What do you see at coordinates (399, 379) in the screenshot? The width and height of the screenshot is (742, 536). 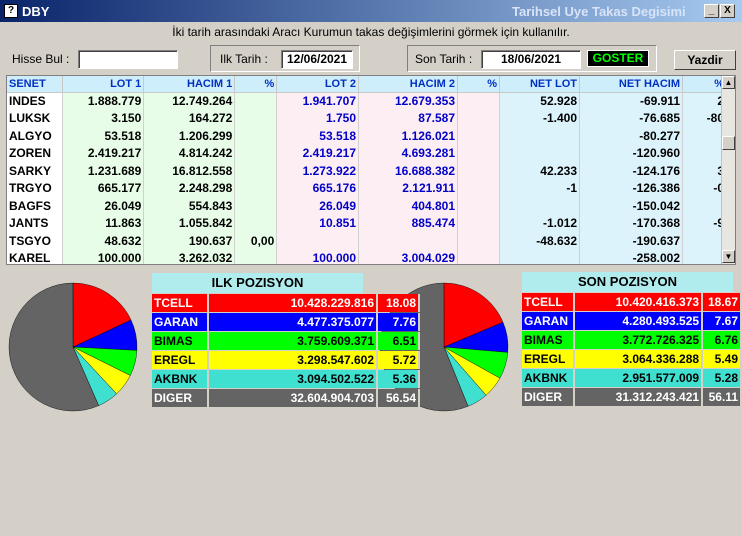 I see `position-pct: 5.36` at bounding box center [399, 379].